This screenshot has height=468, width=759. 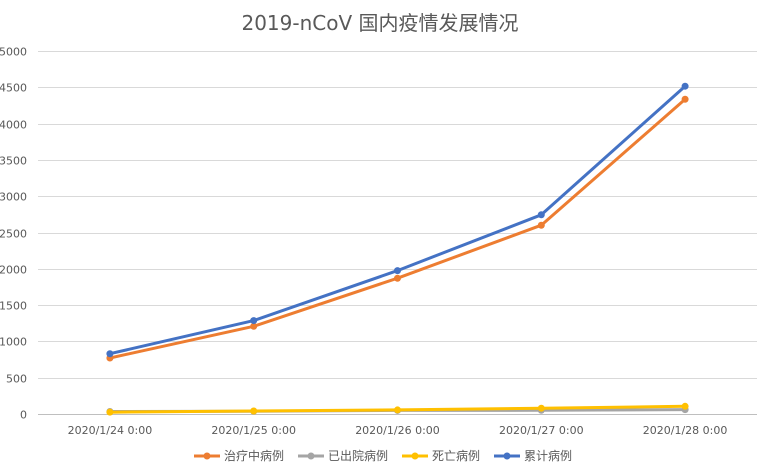 I want to click on x-tick-label: 2020/1/25 0:00, so click(x=253, y=430).